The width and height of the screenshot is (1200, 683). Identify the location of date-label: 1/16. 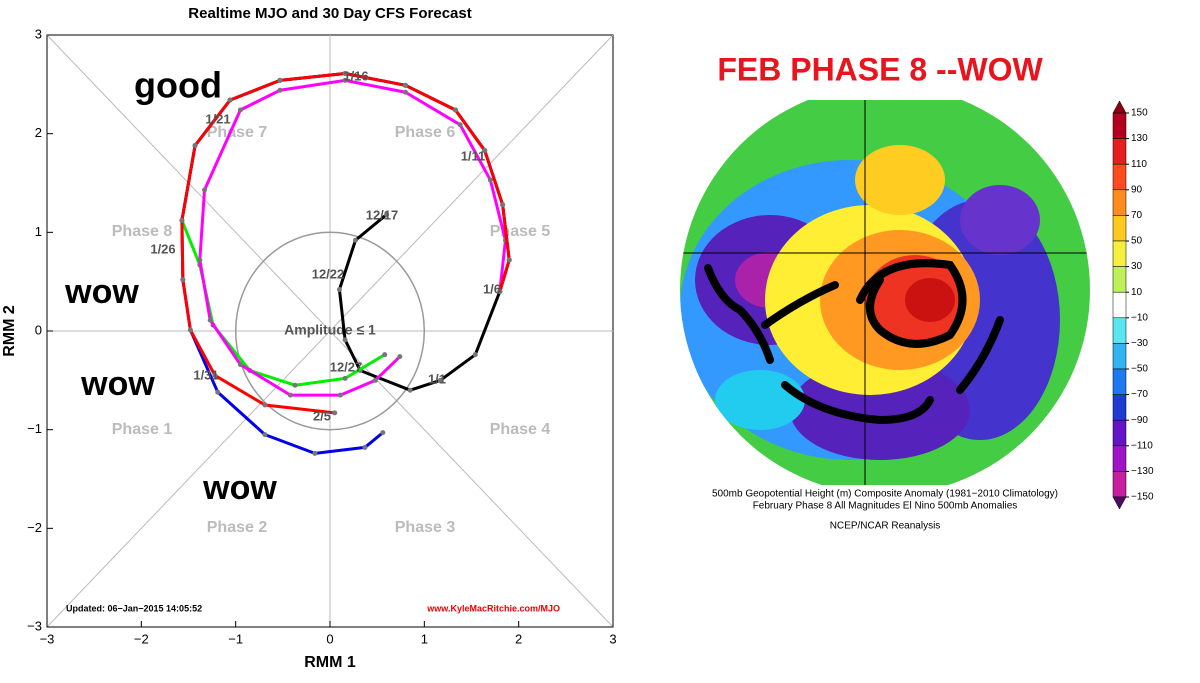
(355, 75).